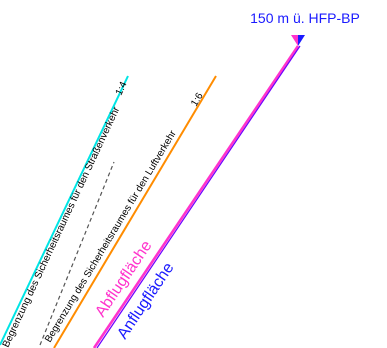 This screenshot has height=348, width=387. Describe the element at coordinates (305, 18) in the screenshot. I see `height-label: 150 m ü. HFP-BP` at that location.